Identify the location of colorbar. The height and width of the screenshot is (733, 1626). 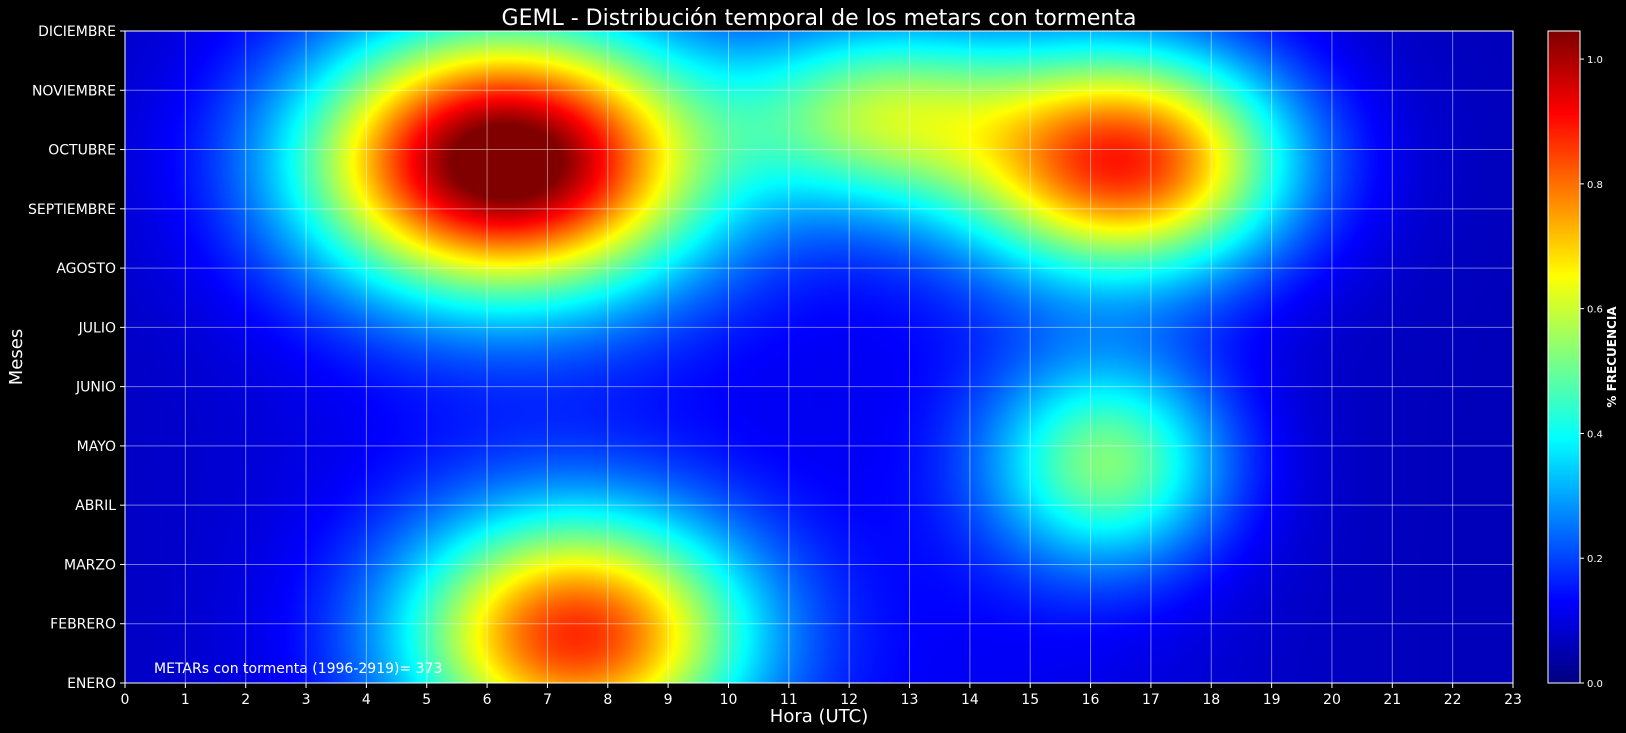
(1564, 357).